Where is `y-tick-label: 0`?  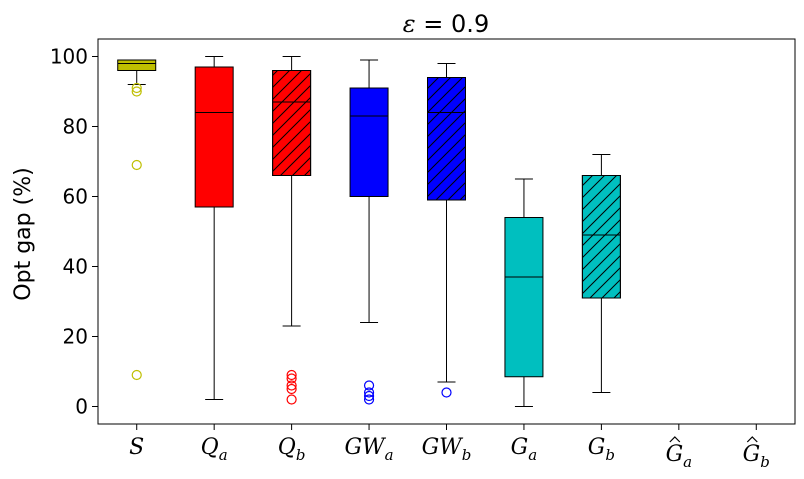
y-tick-label: 0 is located at coordinates (81, 407).